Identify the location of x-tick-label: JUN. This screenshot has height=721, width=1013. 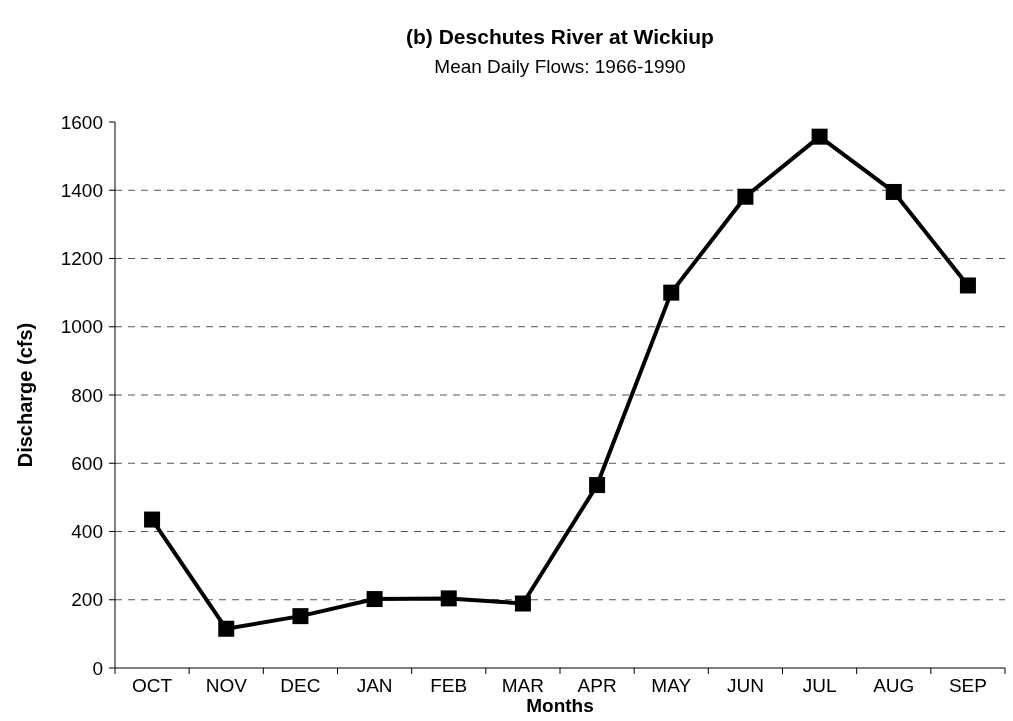
(745, 685).